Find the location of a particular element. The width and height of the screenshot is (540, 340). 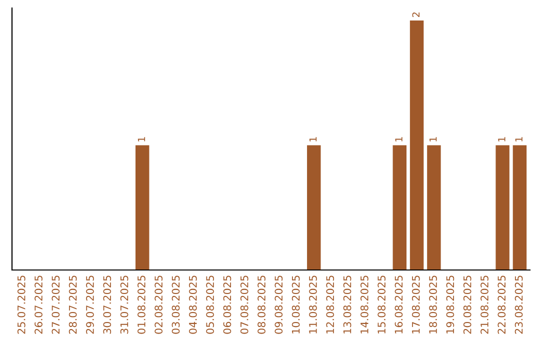

x-tick-label: 26.07.2025 is located at coordinates (38, 305).